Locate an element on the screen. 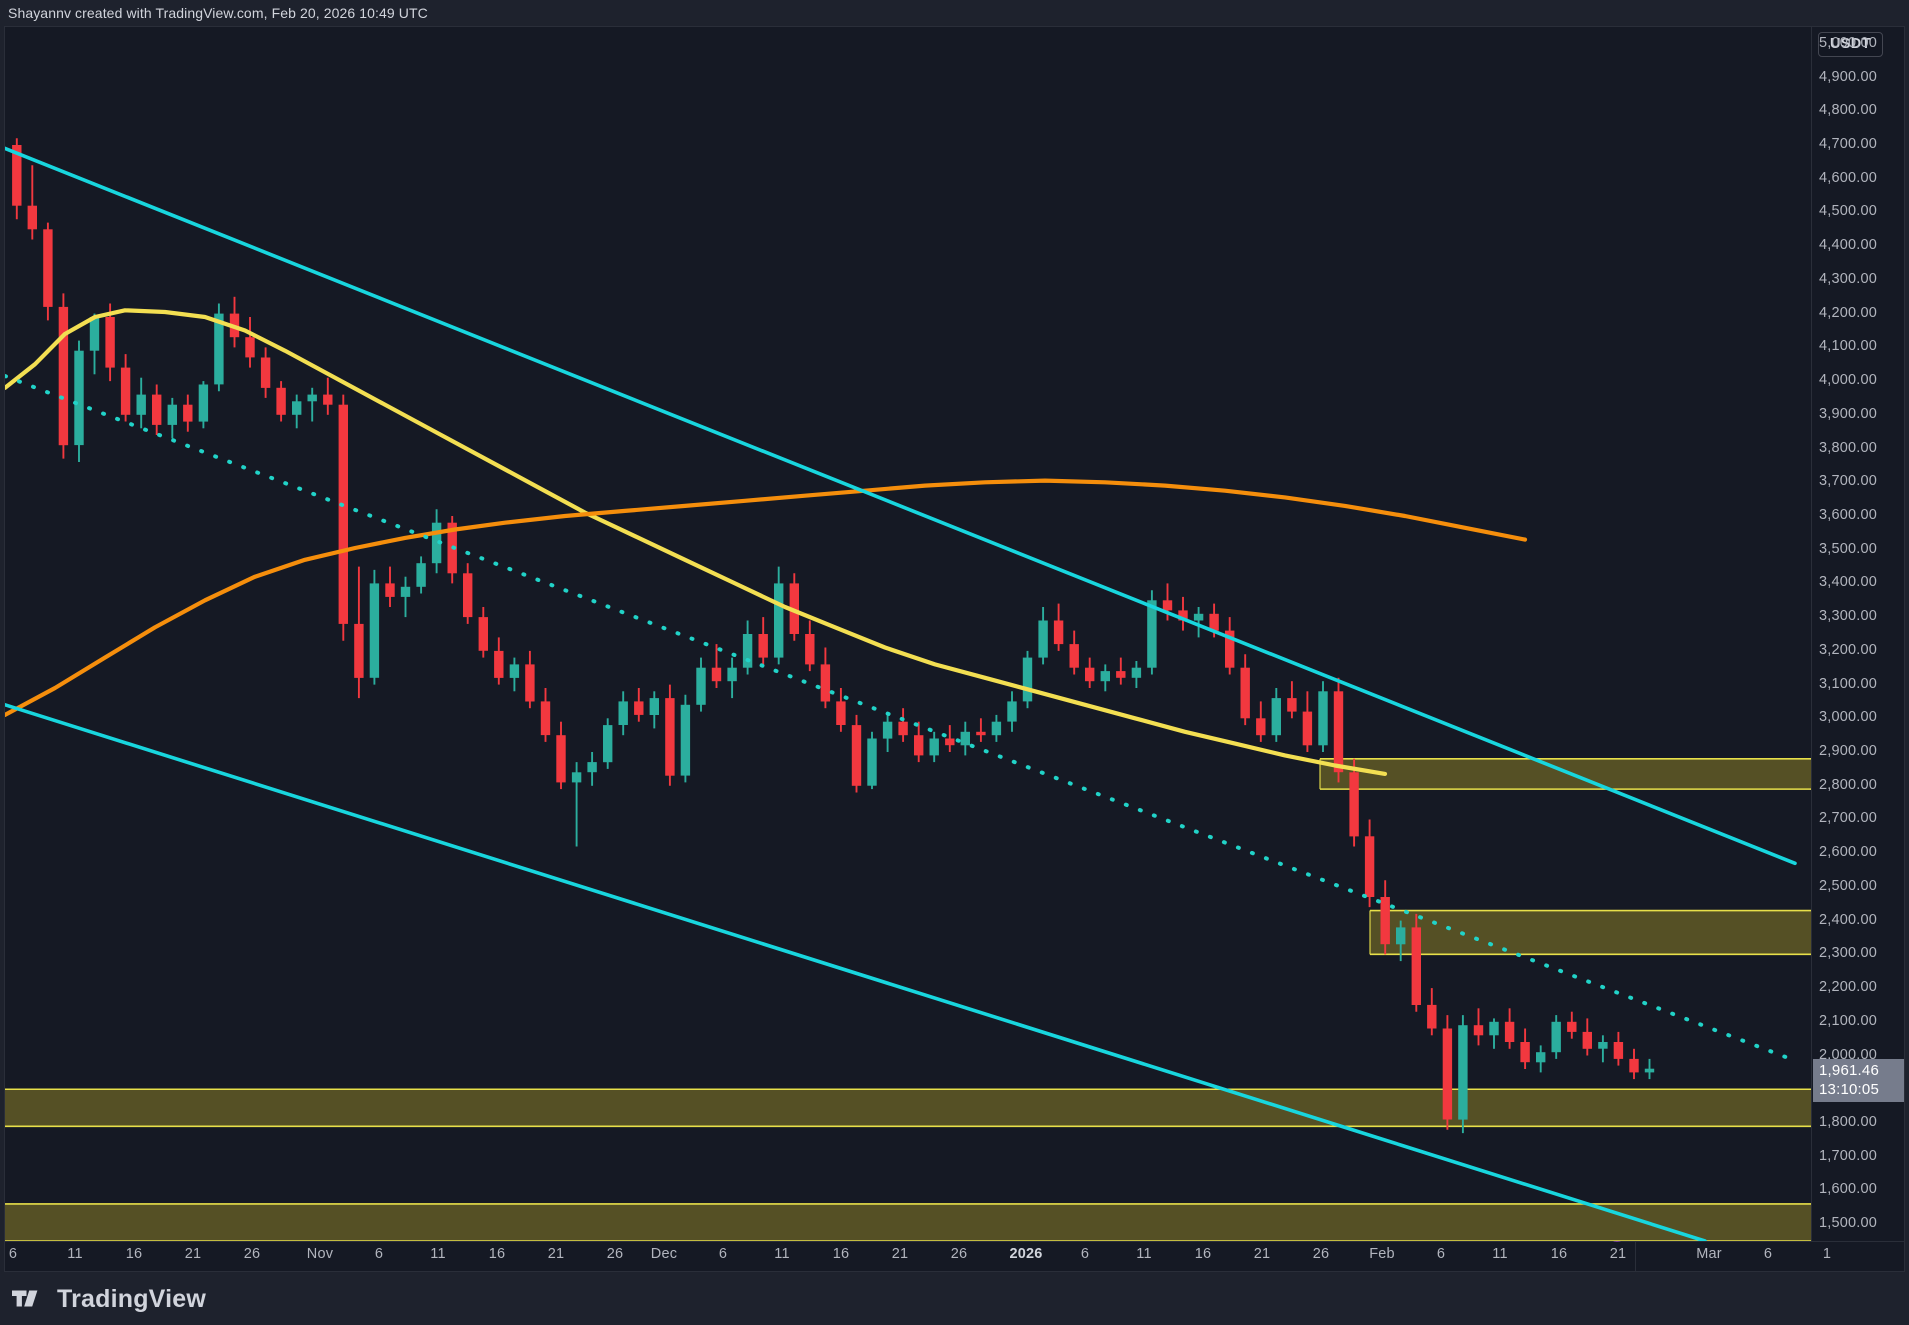  price-tick-label: 2,600.00 is located at coordinates (1848, 852).